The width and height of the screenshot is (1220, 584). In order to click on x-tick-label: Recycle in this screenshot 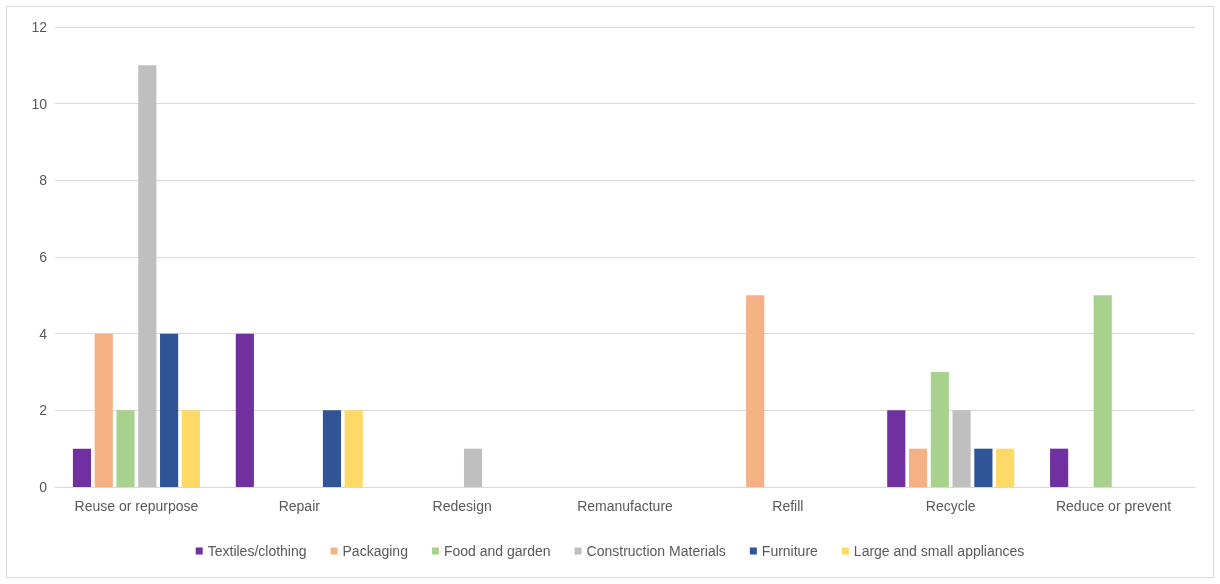, I will do `click(950, 506)`.